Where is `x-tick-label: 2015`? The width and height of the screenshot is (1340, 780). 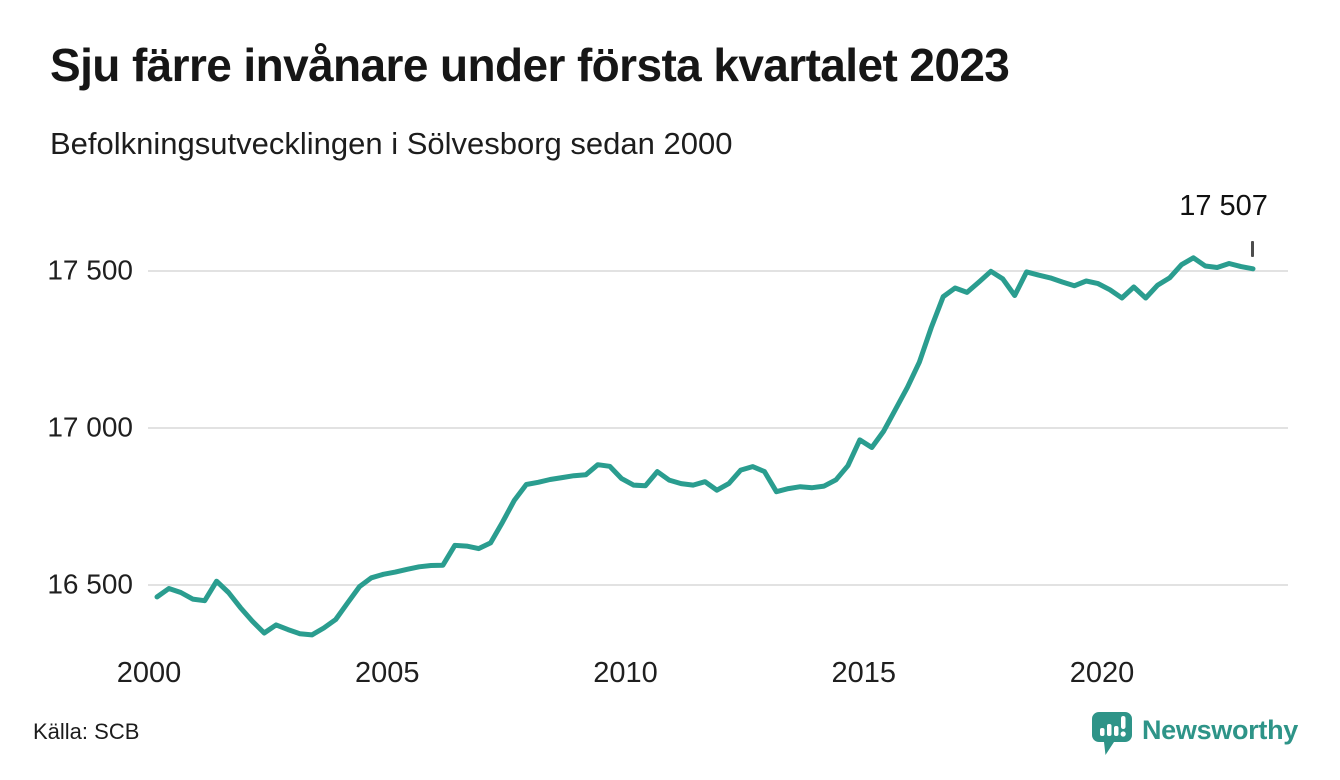 x-tick-label: 2015 is located at coordinates (864, 673).